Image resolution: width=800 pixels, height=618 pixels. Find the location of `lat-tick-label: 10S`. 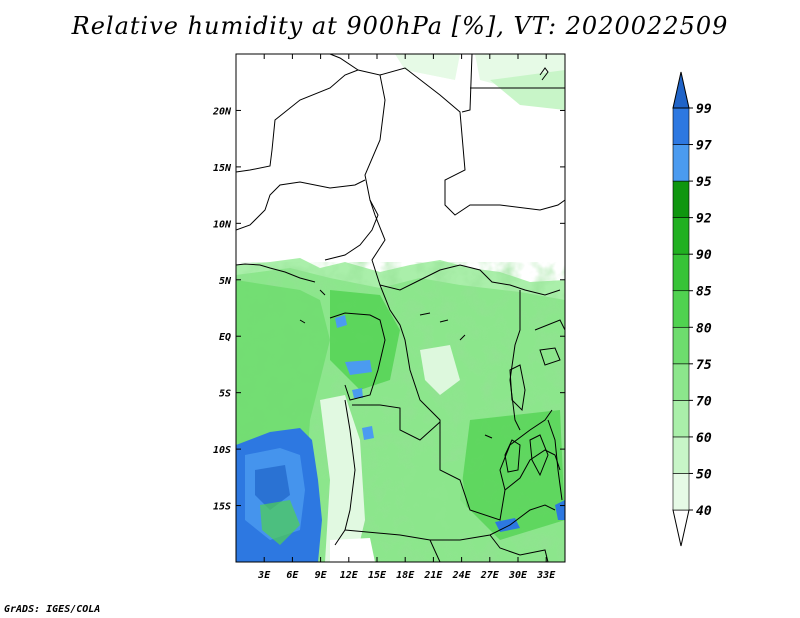

lat-tick-label: 10S is located at coordinates (222, 450).